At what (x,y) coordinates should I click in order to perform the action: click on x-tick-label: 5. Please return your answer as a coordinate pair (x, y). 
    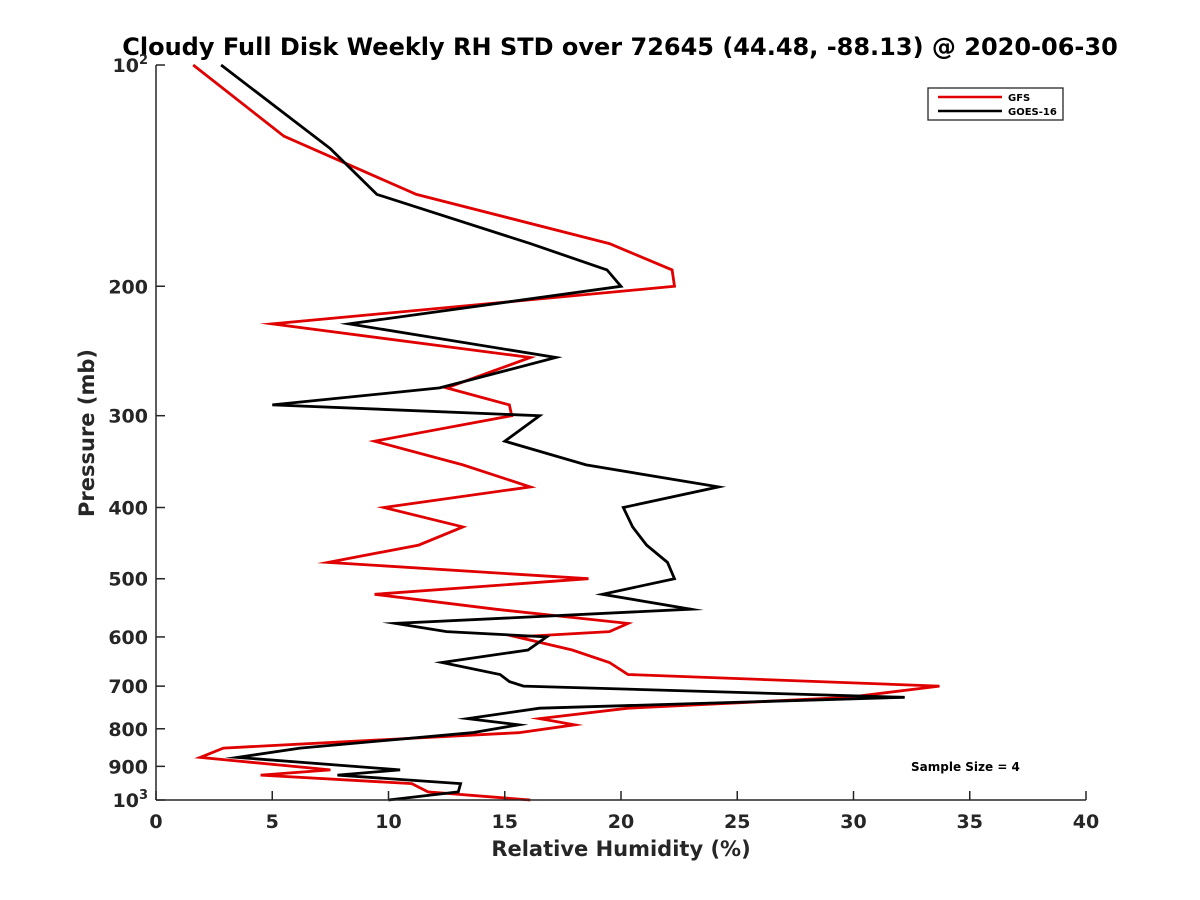
    Looking at the image, I should click on (272, 822).